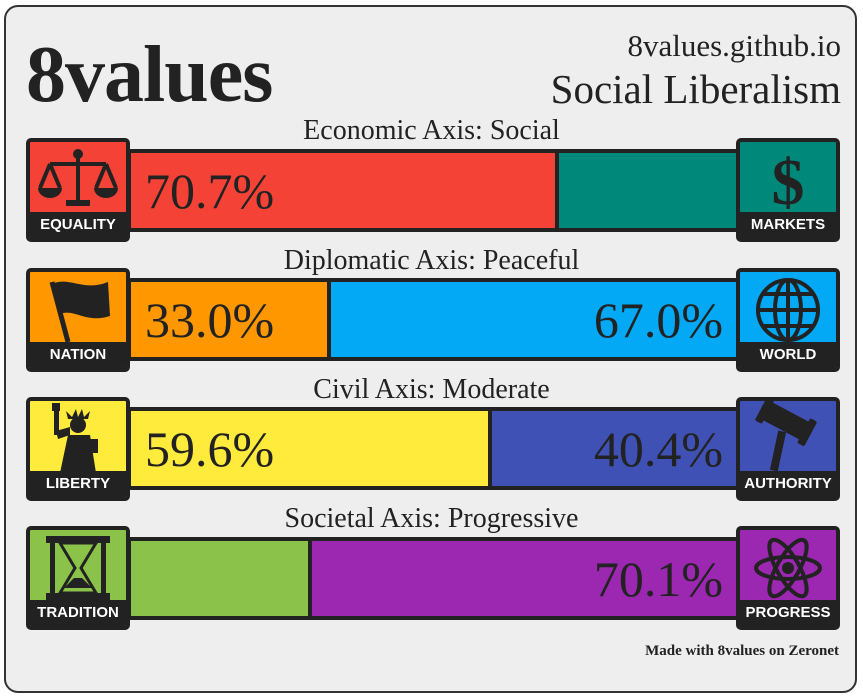 This screenshot has height=700, width=863. I want to click on civil-right-percent: 40.4%, so click(658, 448).